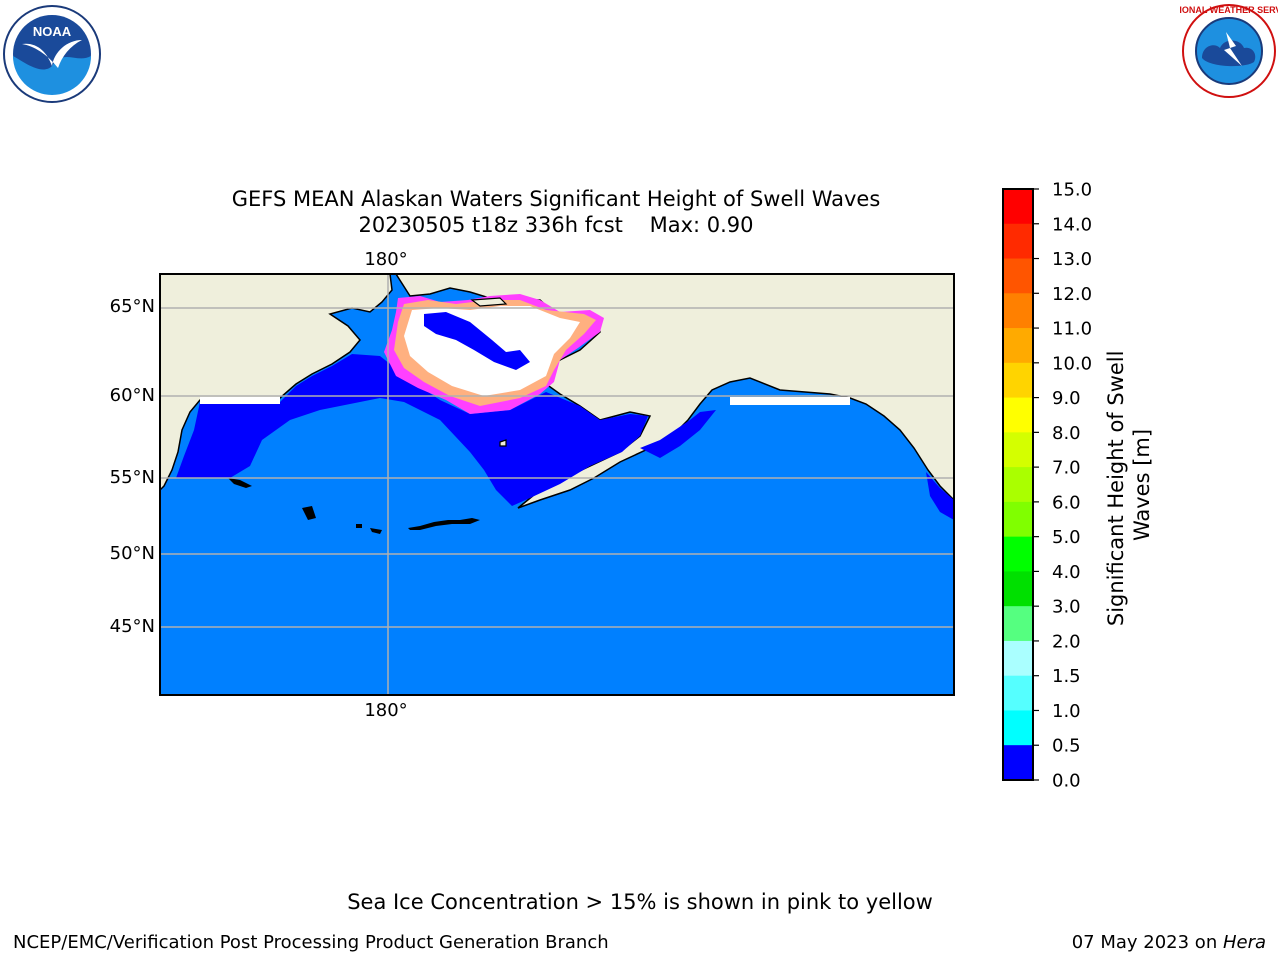  I want to click on island-st-lawrence, so click(489, 302).